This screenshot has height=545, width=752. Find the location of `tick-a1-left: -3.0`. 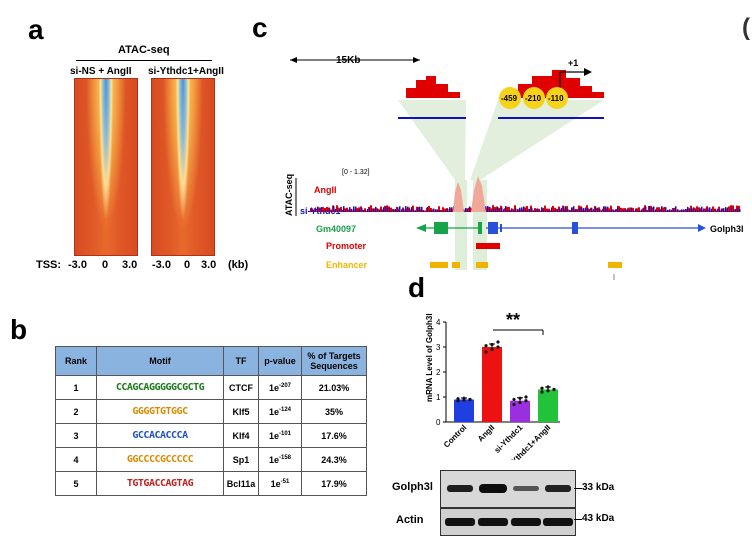

tick-a1-left: -3.0 is located at coordinates (77, 265).